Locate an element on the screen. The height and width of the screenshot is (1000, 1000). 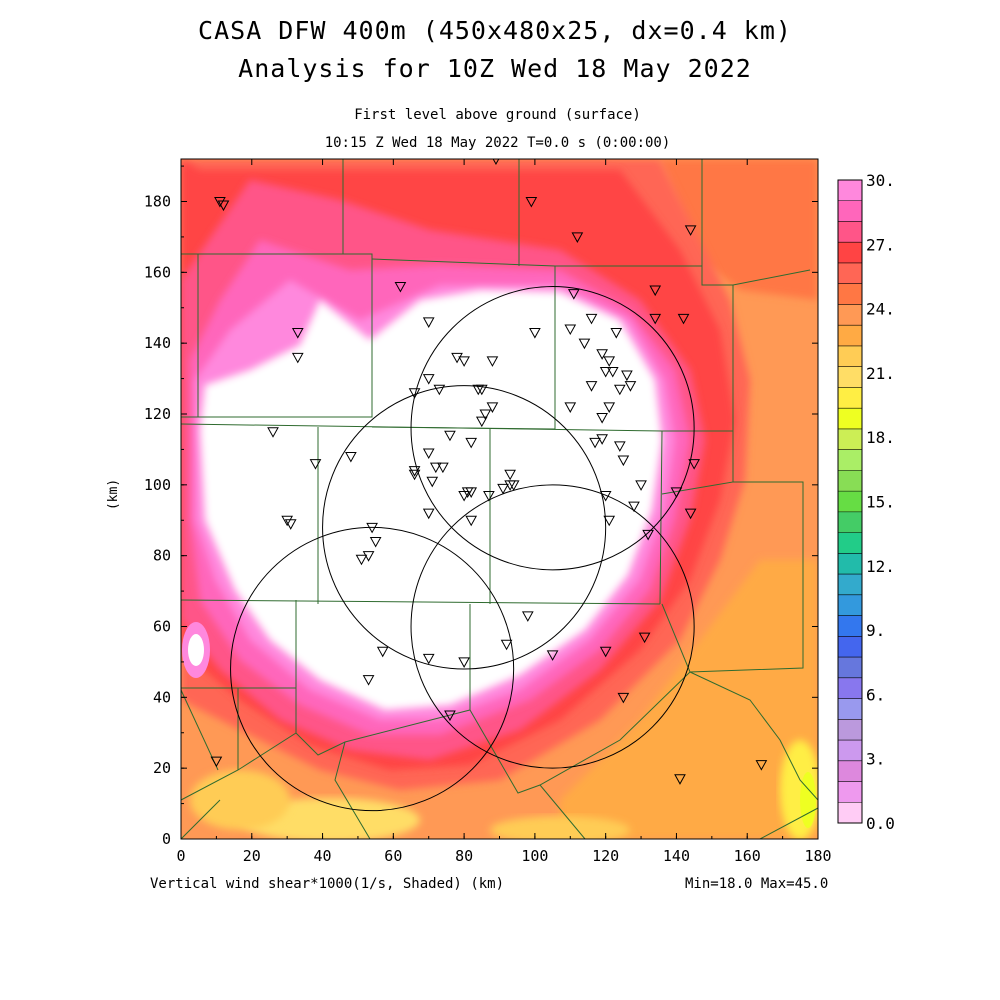
y-tick-label: 0 is located at coordinates (166, 839).